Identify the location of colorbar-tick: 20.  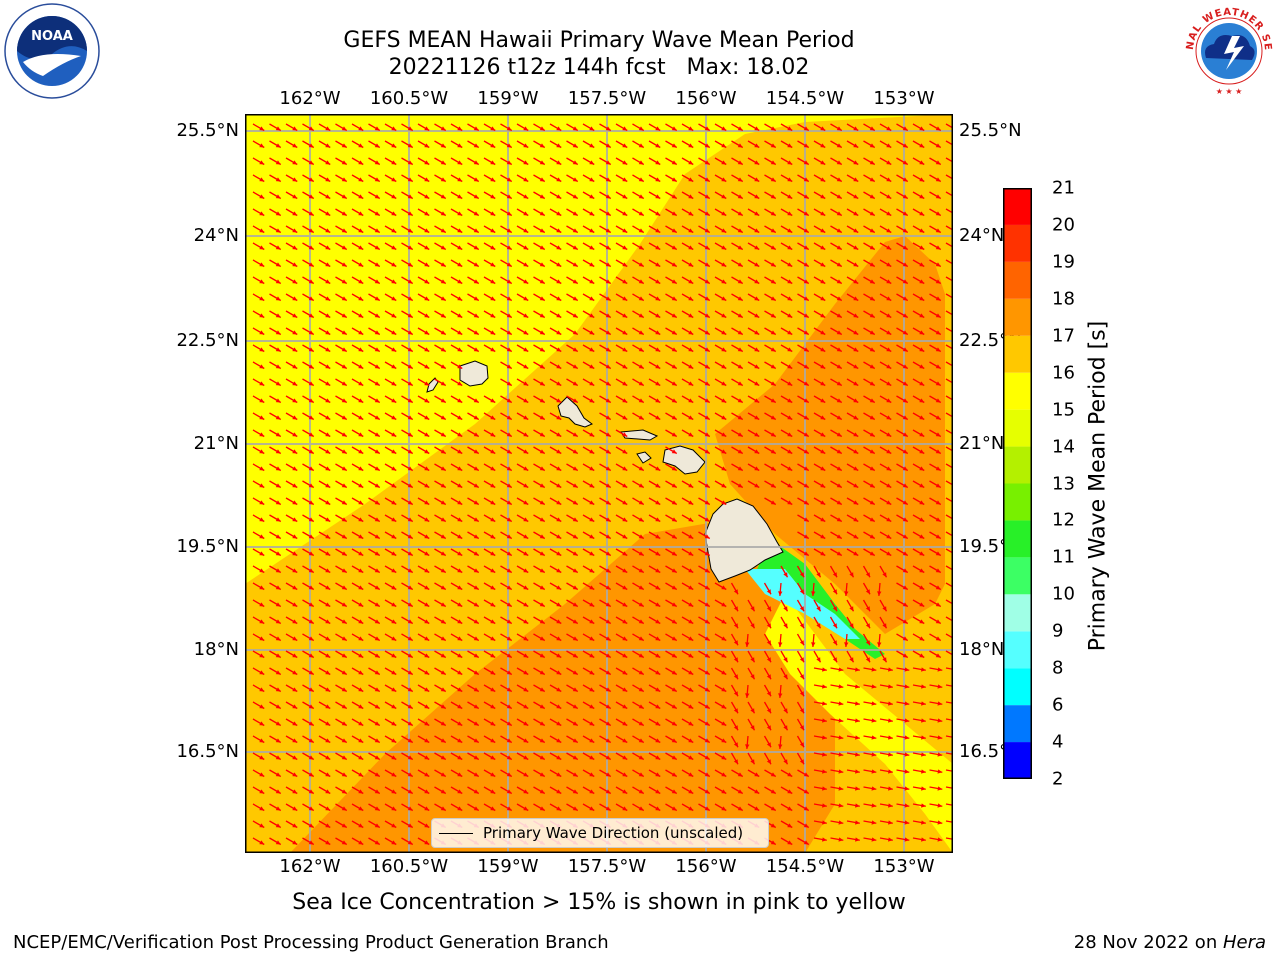
(1063, 225).